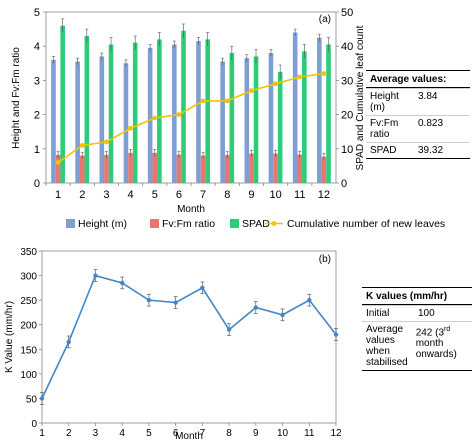  I want to click on series-line-cumulative-leaves, so click(191, 118).